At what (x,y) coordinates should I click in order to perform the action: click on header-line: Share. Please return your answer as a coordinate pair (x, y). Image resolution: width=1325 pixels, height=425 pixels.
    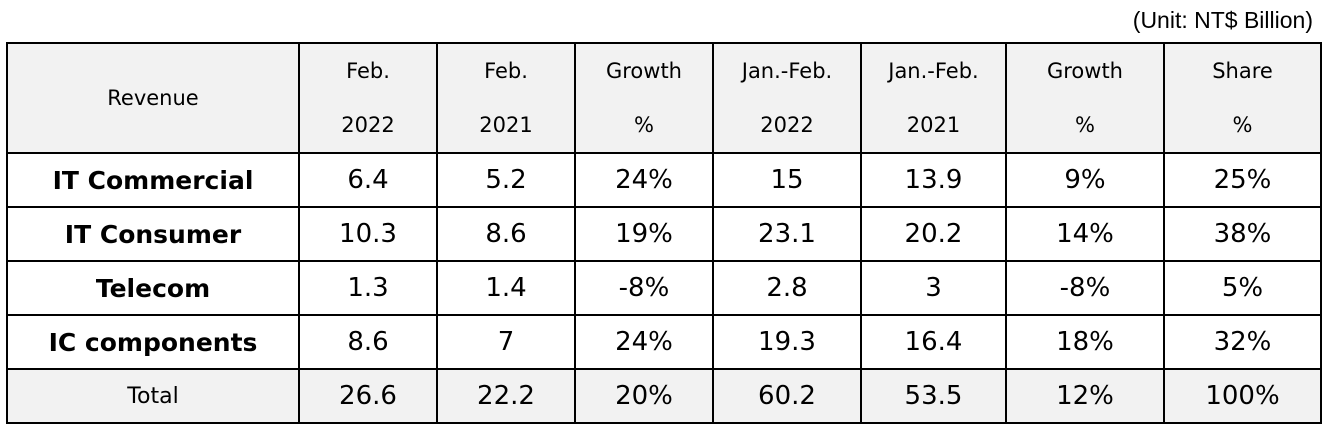
    Looking at the image, I should click on (1242, 71).